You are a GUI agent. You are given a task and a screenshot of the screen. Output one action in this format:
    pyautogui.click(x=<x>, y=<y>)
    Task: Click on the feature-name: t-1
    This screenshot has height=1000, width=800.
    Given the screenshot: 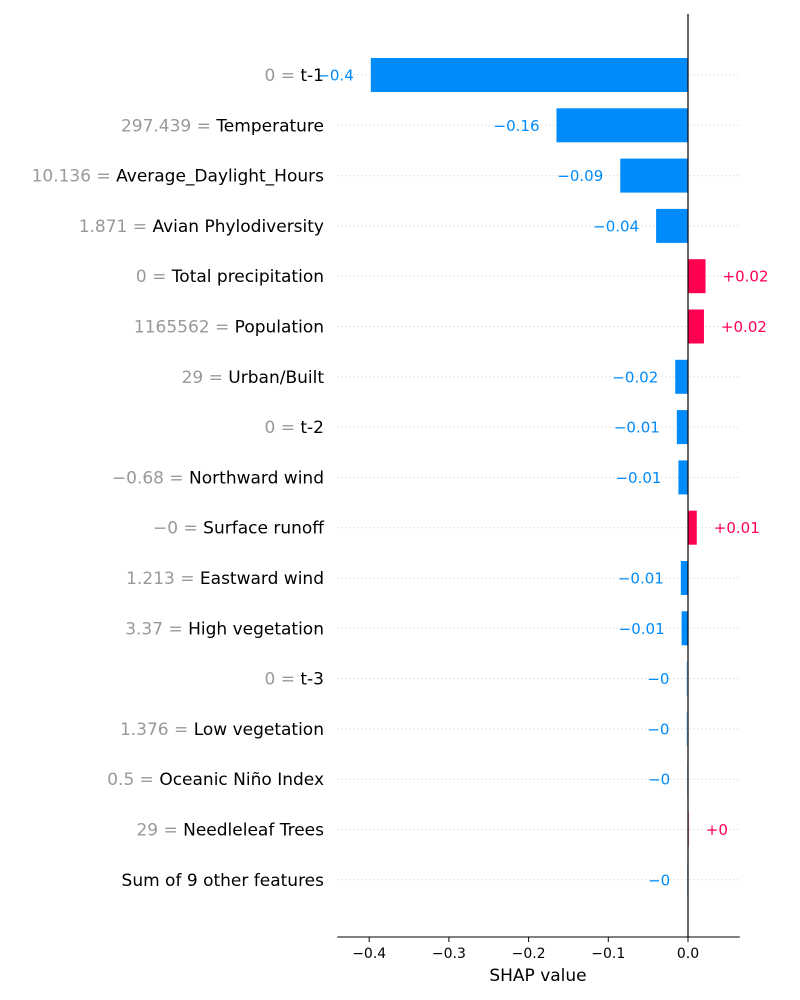 What is the action you would take?
    pyautogui.click(x=312, y=76)
    